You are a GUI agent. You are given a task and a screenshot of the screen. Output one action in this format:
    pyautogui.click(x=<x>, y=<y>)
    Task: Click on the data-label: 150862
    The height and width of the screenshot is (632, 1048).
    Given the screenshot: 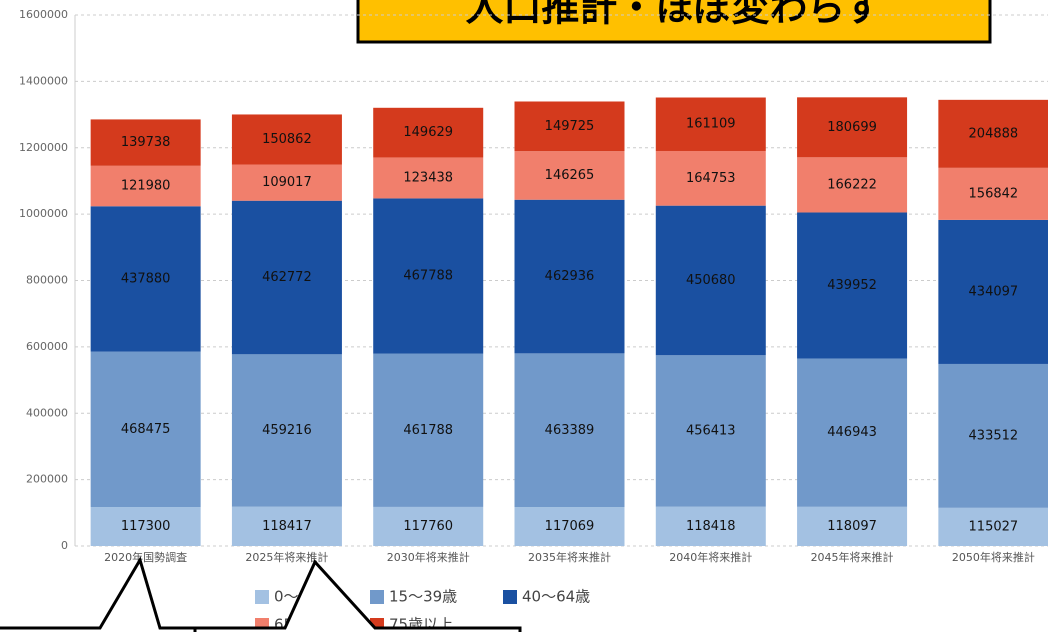 What is the action you would take?
    pyautogui.click(x=287, y=139)
    